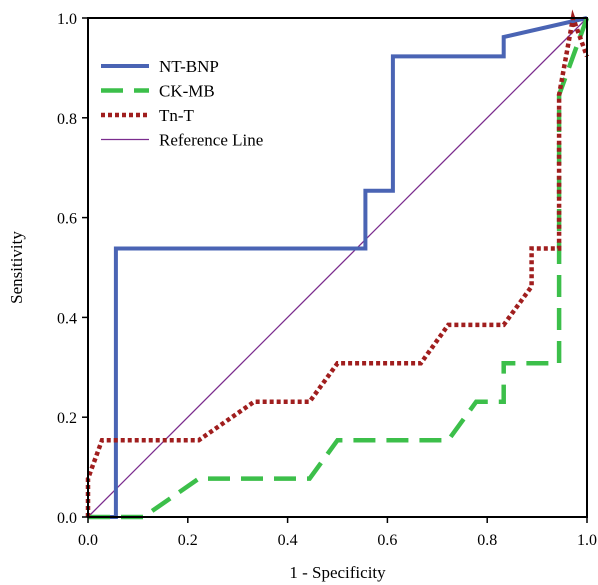  Describe the element at coordinates (487, 540) in the screenshot. I see `x-tick-label: 0.8` at that location.